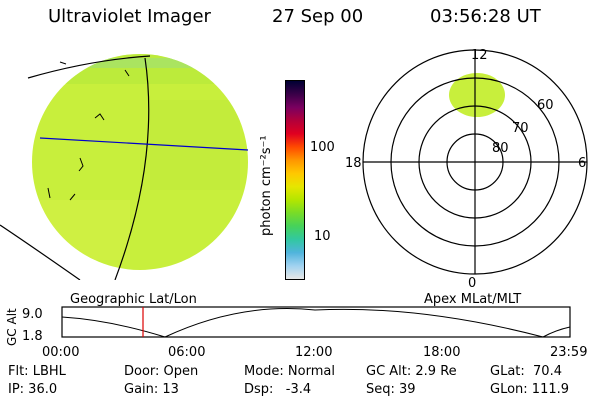 Image resolution: width=600 pixels, height=400 pixels. I want to click on instrument-title: Ultraviolet Imager, so click(129, 16).